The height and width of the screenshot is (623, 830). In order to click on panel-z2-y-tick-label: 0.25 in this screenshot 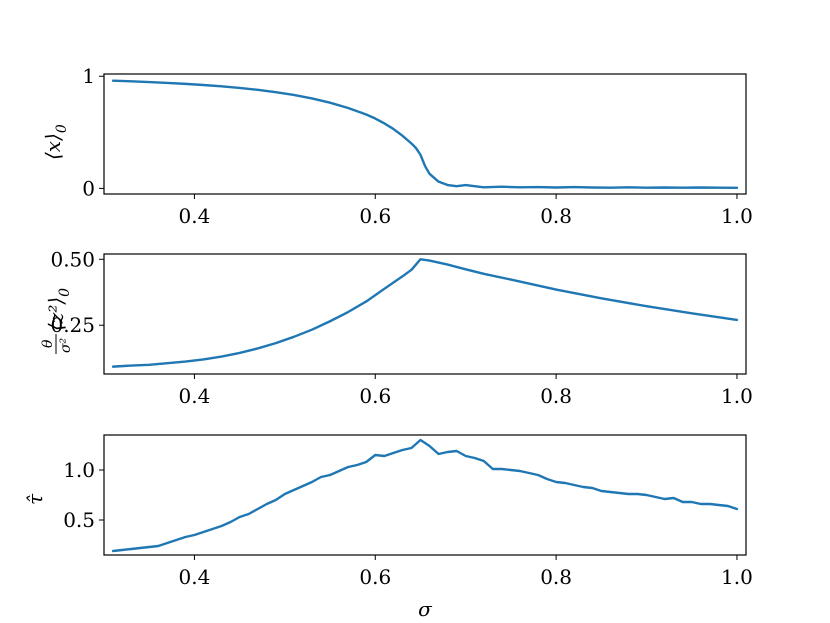, I will do `click(72, 325)`.